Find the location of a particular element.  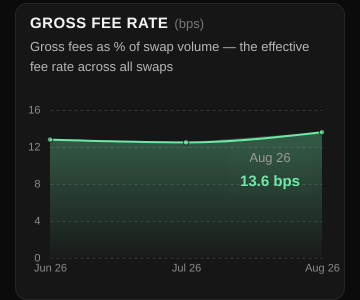

chart-title: GROSS FEE RATE is located at coordinates (99, 23).